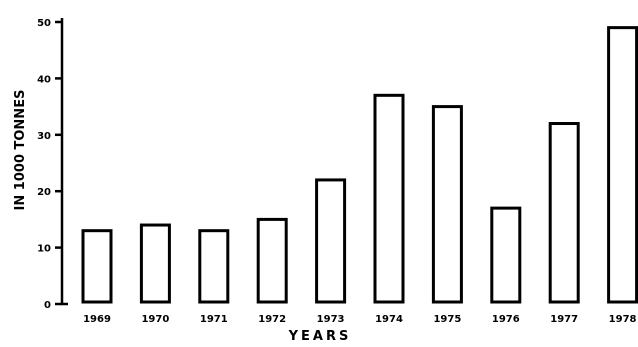 Image resolution: width=638 pixels, height=347 pixels. Describe the element at coordinates (320, 336) in the screenshot. I see `x-axis-label: YEARS` at that location.